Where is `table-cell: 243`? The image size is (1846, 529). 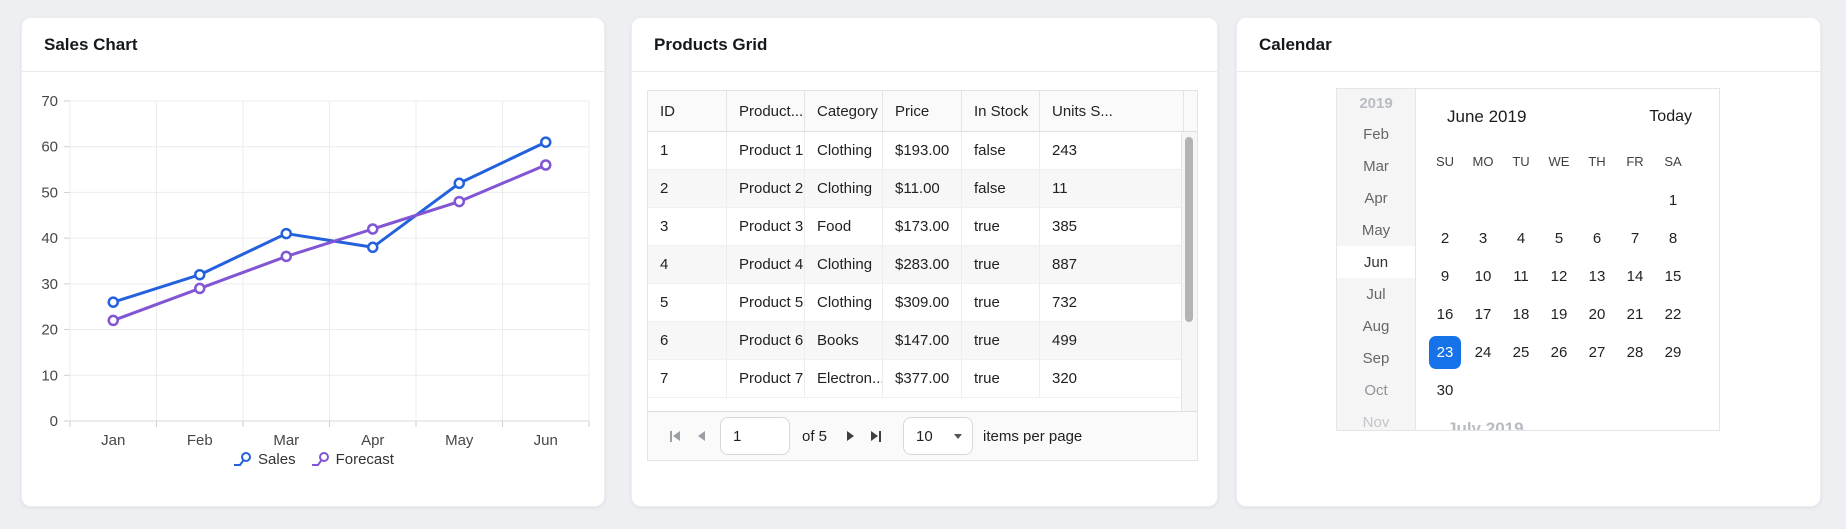
table-cell: 243 is located at coordinates (1112, 150).